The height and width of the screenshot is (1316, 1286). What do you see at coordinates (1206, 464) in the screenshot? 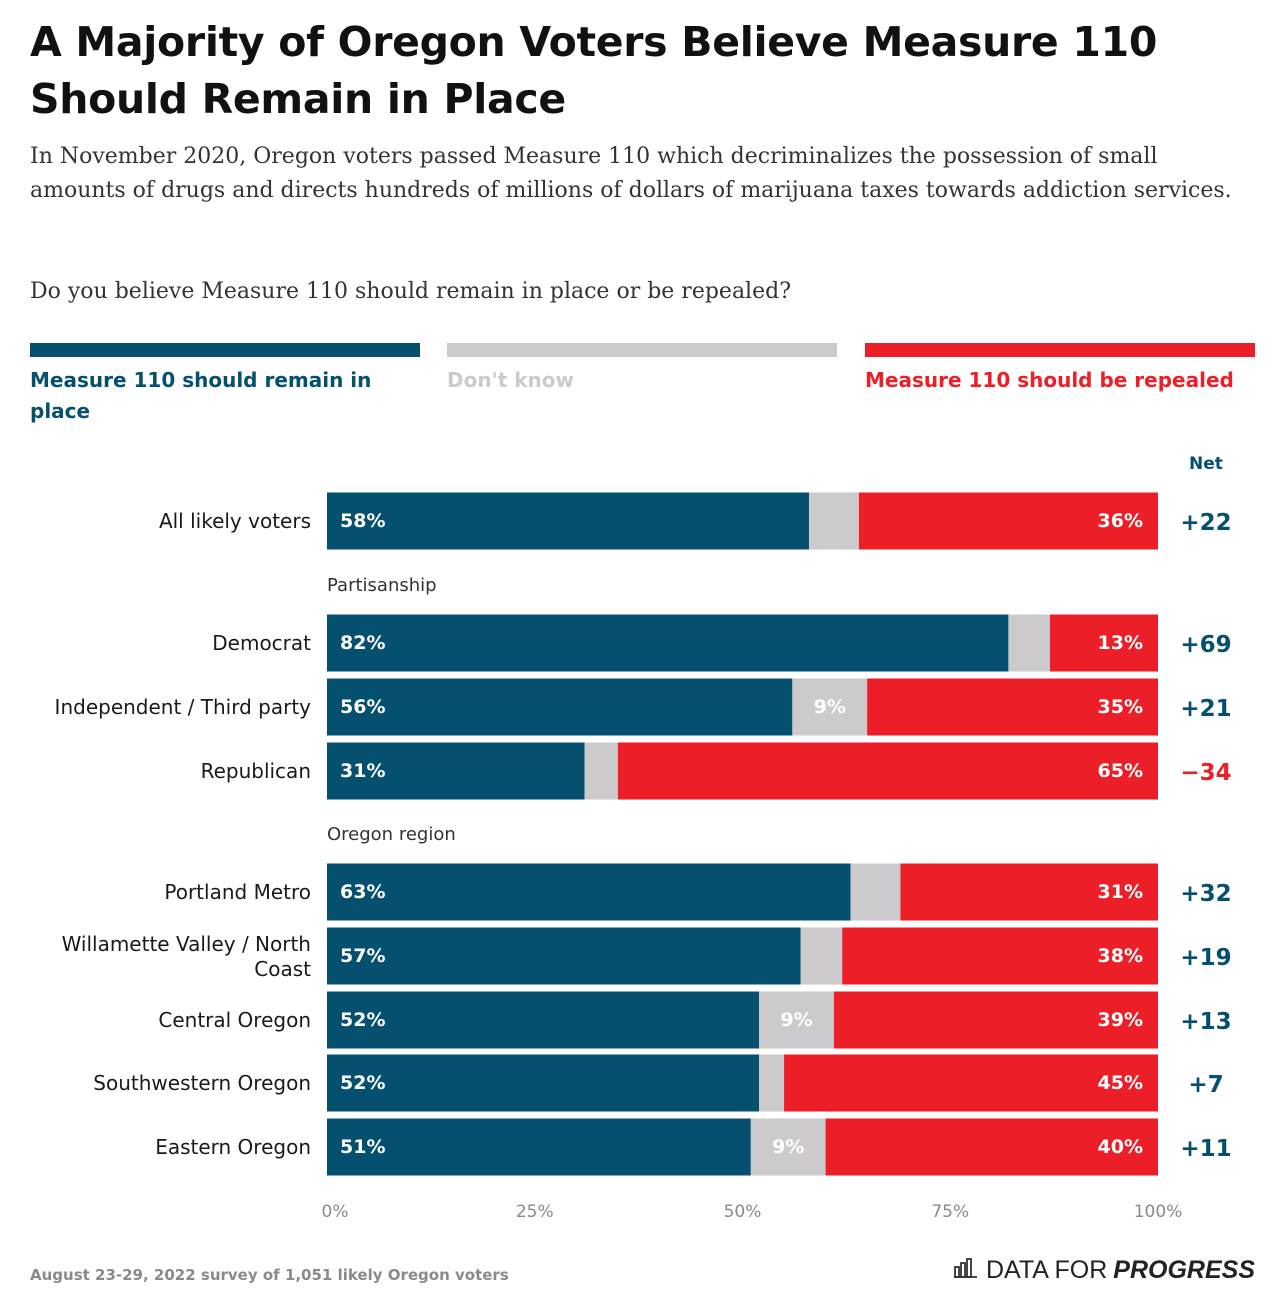
I see `net-header: Net` at bounding box center [1206, 464].